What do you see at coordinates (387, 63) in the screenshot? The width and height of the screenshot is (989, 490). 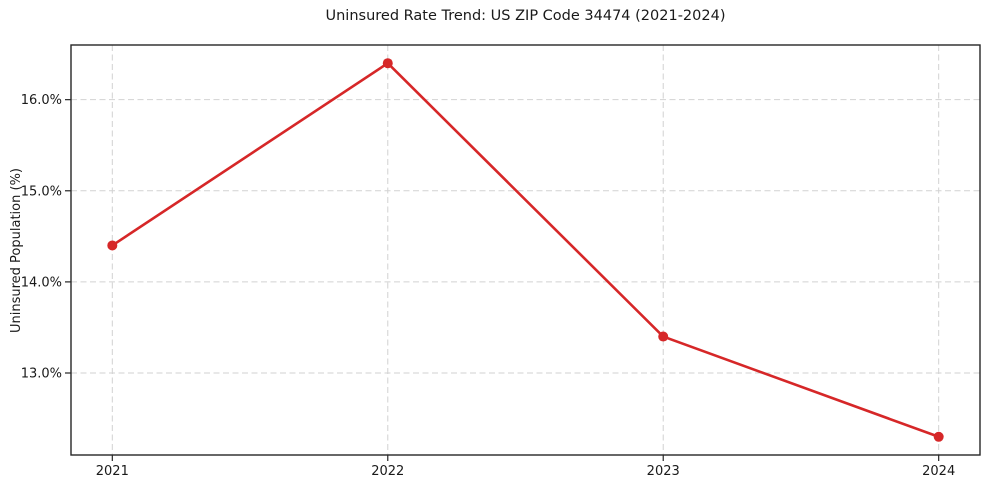 I see `data-point-2022` at bounding box center [387, 63].